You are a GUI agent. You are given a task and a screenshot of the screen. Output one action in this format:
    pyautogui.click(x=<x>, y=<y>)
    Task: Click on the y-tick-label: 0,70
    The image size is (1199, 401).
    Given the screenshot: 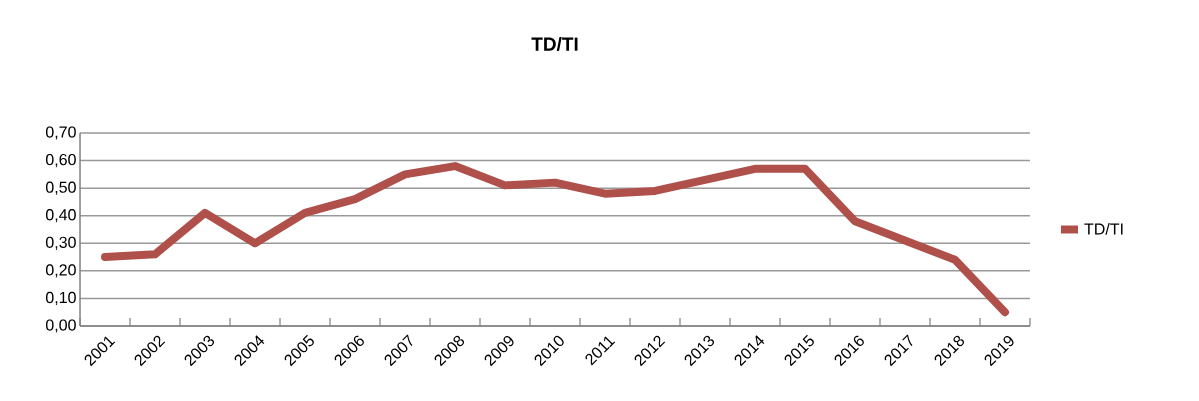 What is the action you would take?
    pyautogui.click(x=60, y=133)
    